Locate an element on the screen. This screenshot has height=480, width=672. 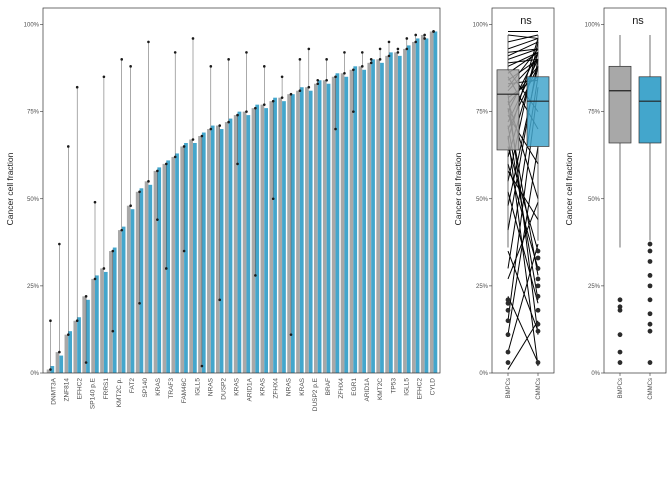
variant-x-label: IGLL5 is located at coordinates (197, 387).